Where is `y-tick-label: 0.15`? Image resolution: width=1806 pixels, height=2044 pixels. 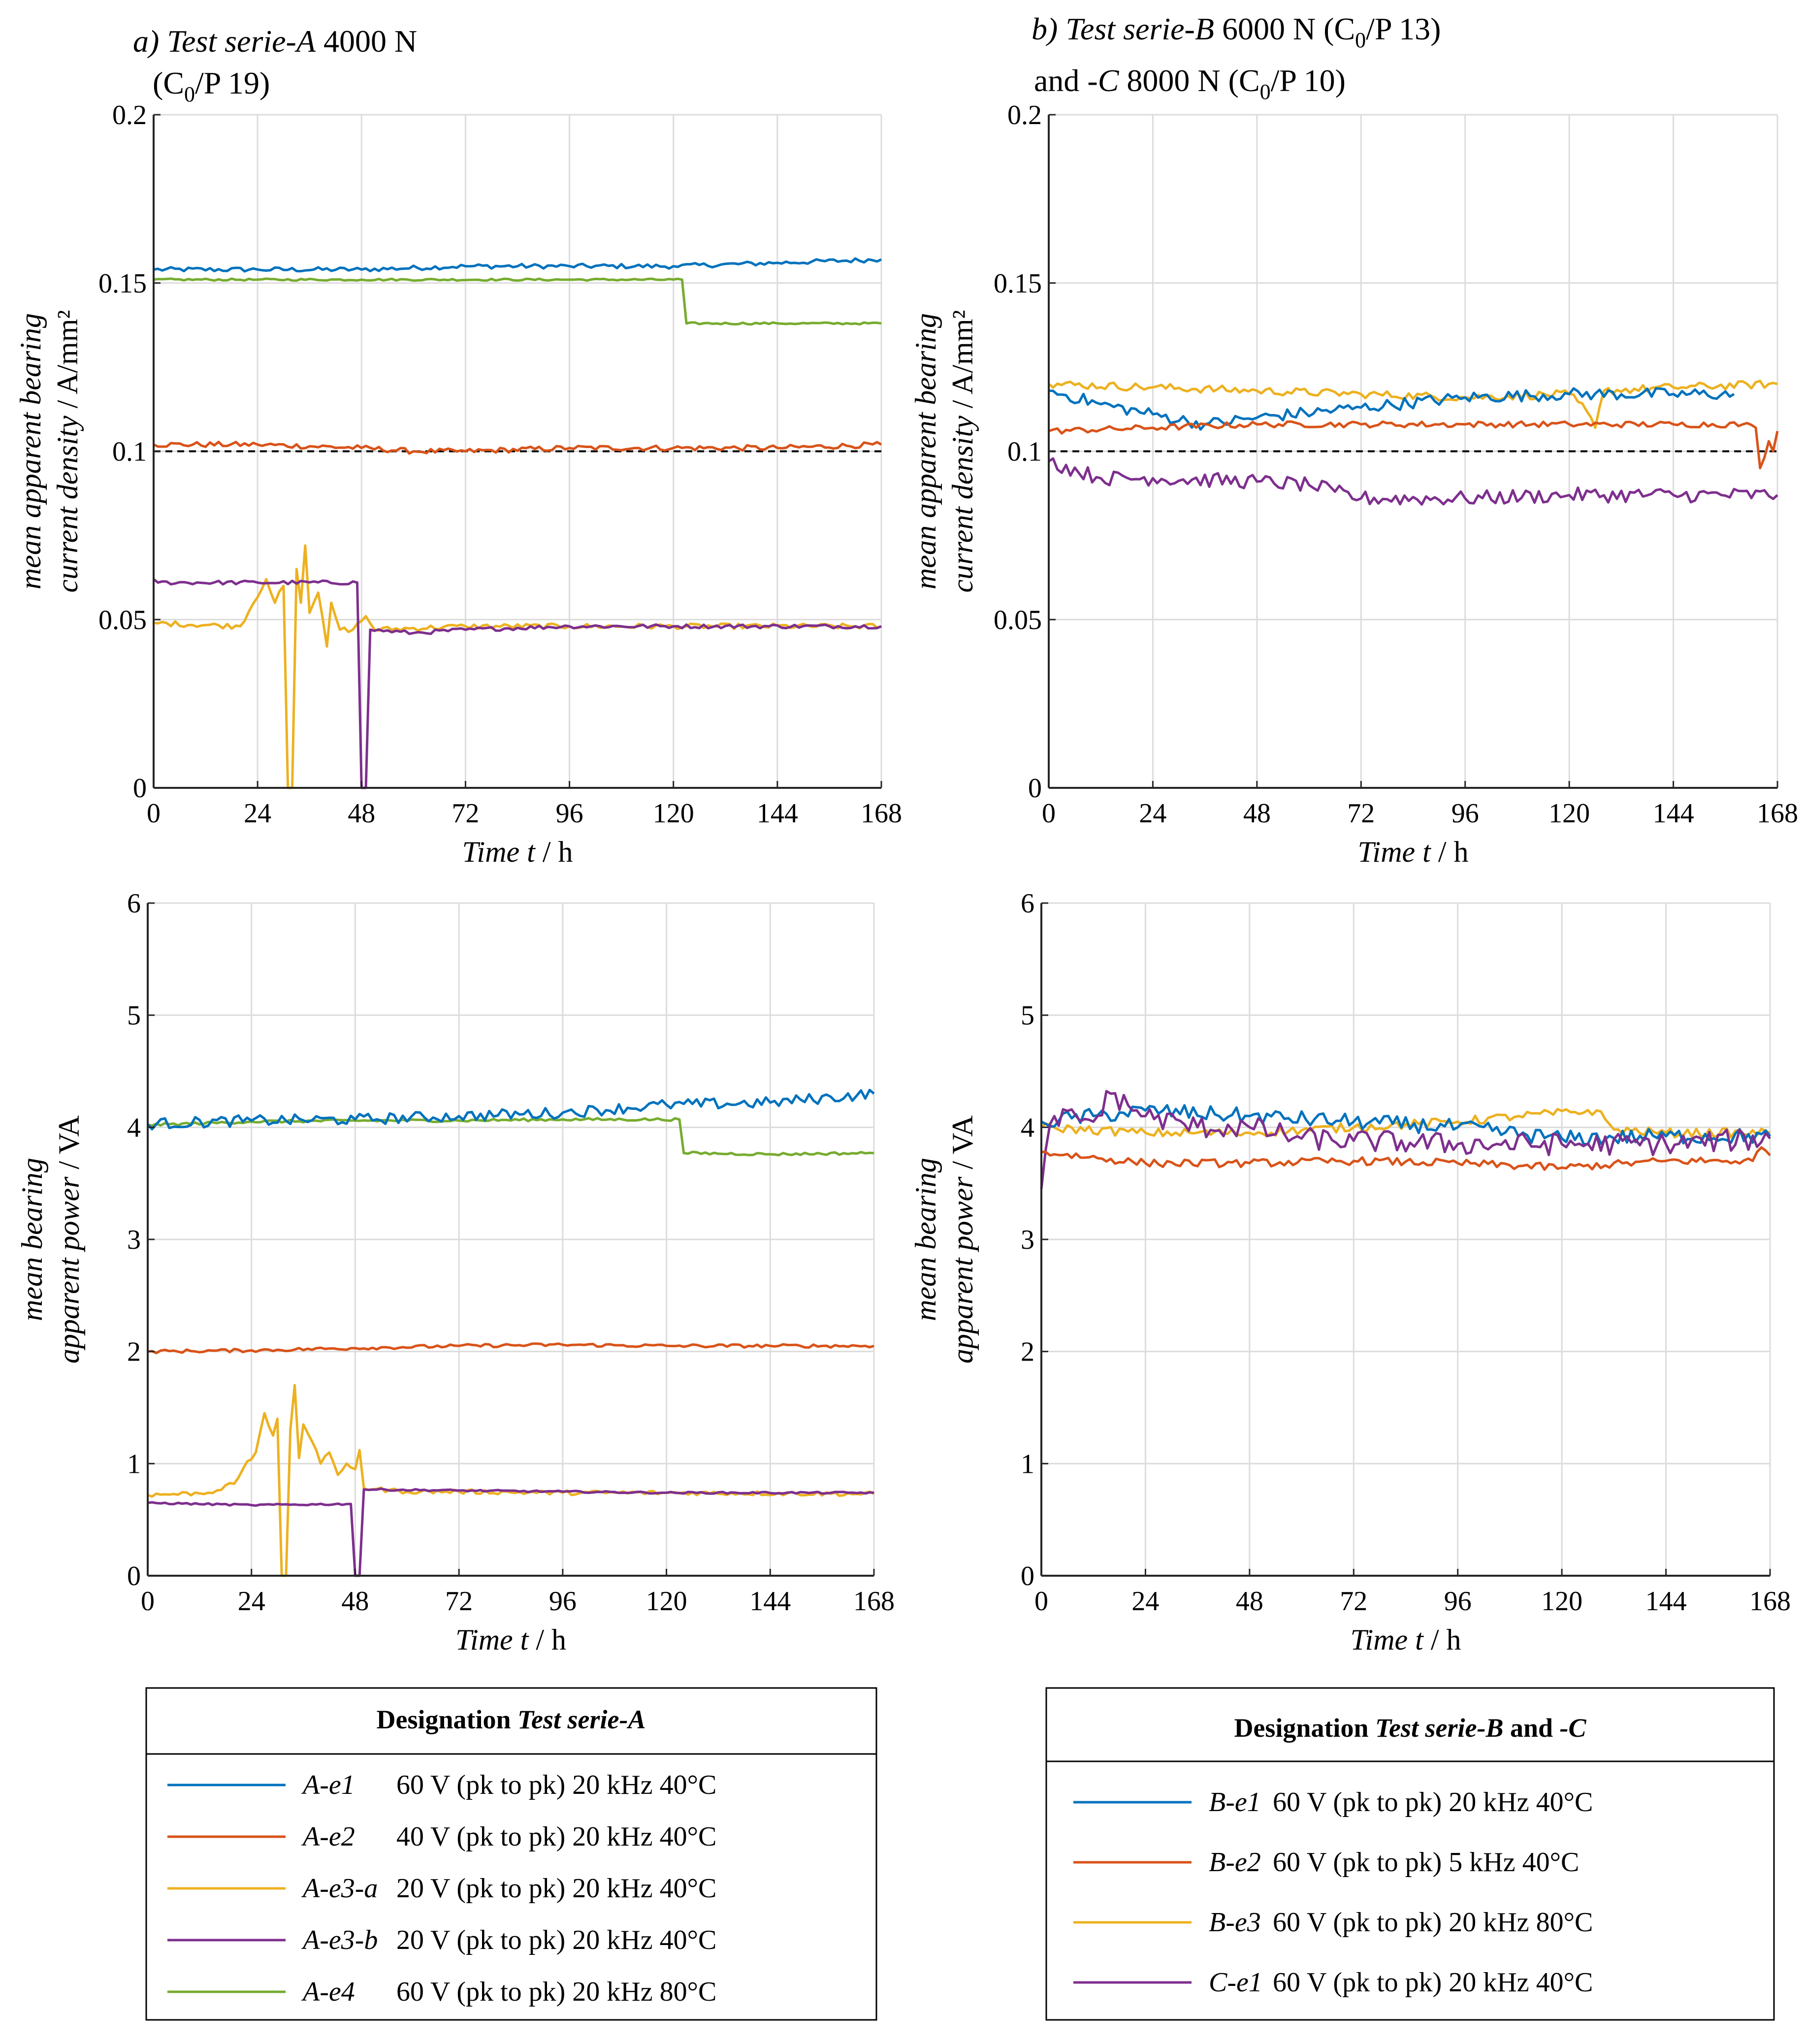
y-tick-label: 0.15 is located at coordinates (1018, 283).